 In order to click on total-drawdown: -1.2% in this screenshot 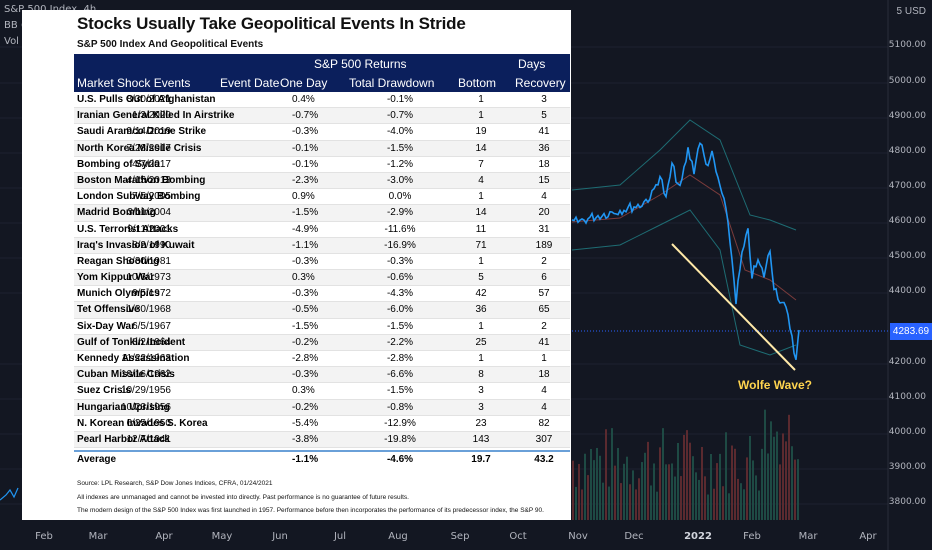, I will do `click(400, 164)`.